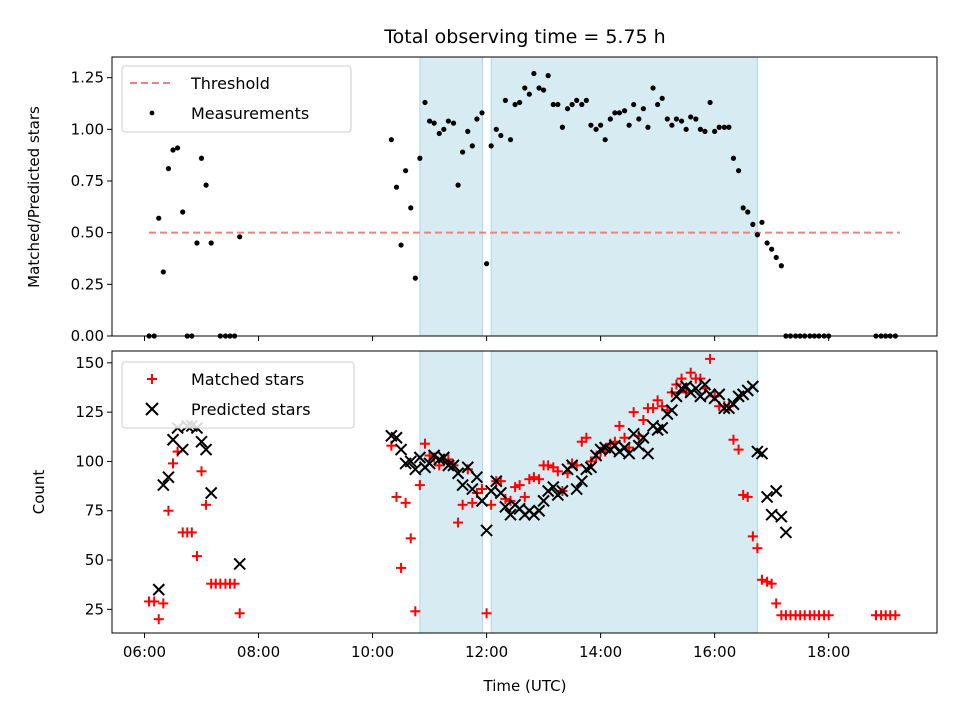 The width and height of the screenshot is (960, 720). I want to click on y-tick-label: 0.25, so click(87, 284).